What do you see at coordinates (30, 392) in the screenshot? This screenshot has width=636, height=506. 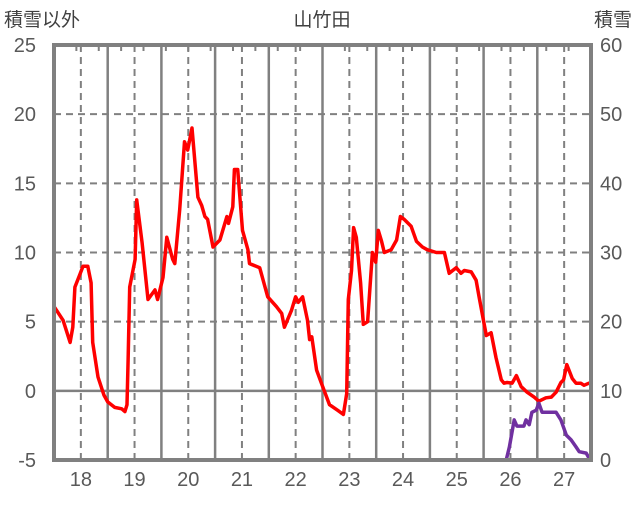 I see `y-left-tick-label: 0` at bounding box center [30, 392].